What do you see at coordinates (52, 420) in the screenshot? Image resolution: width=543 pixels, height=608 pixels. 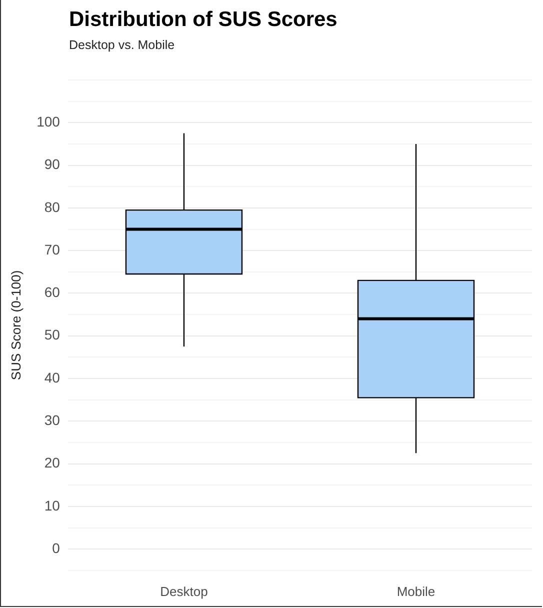 I see `y-tick-label: 30` at bounding box center [52, 420].